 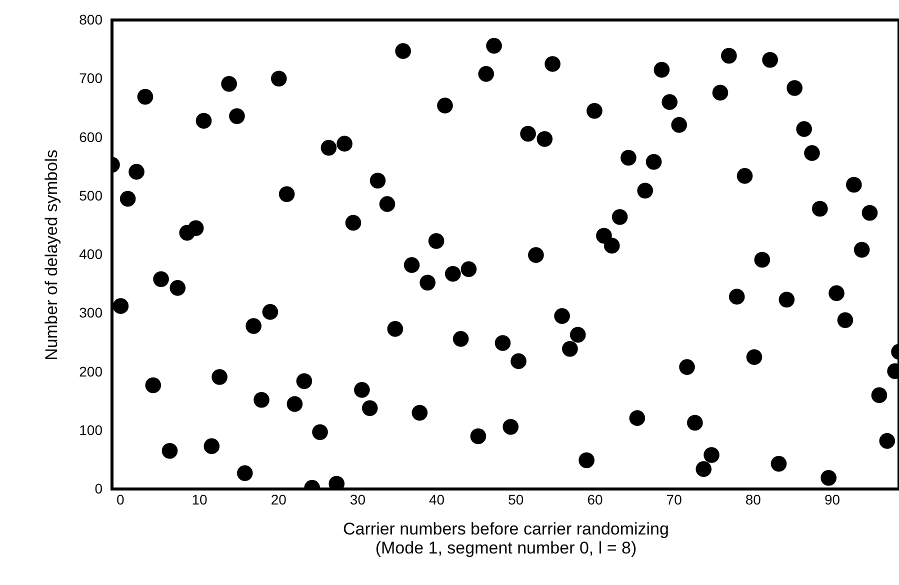 I want to click on x-tick-label: 80, so click(x=753, y=500).